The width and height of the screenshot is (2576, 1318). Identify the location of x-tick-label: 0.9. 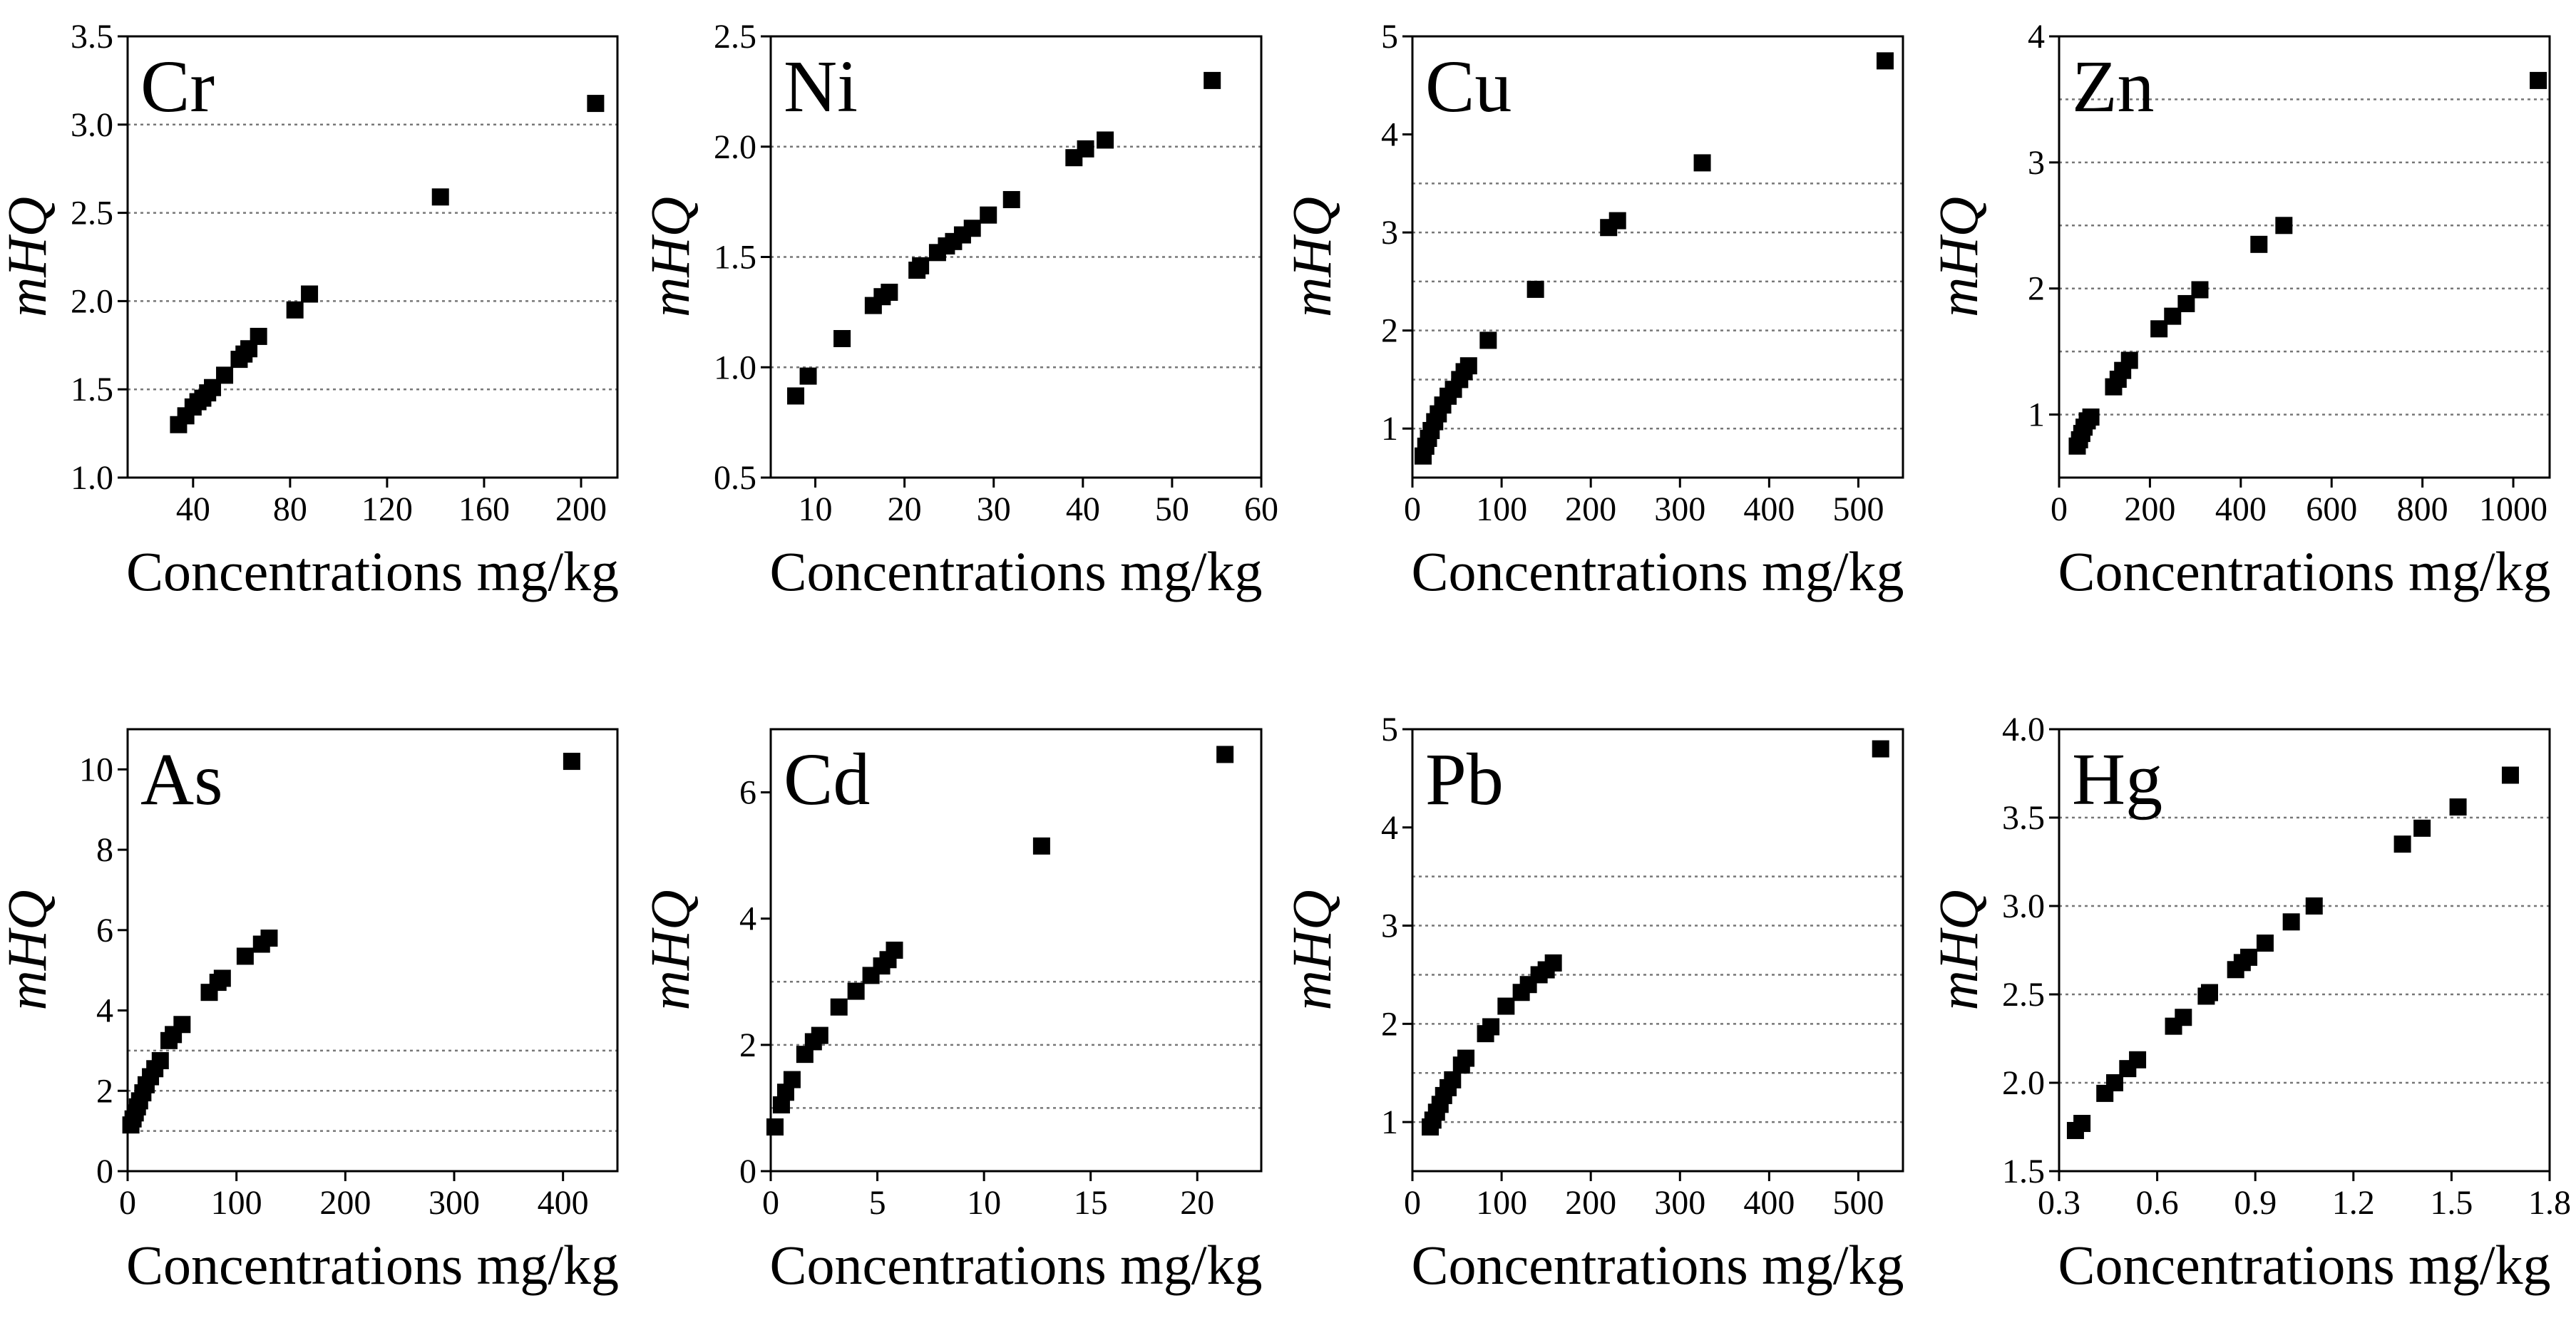
(2255, 1203).